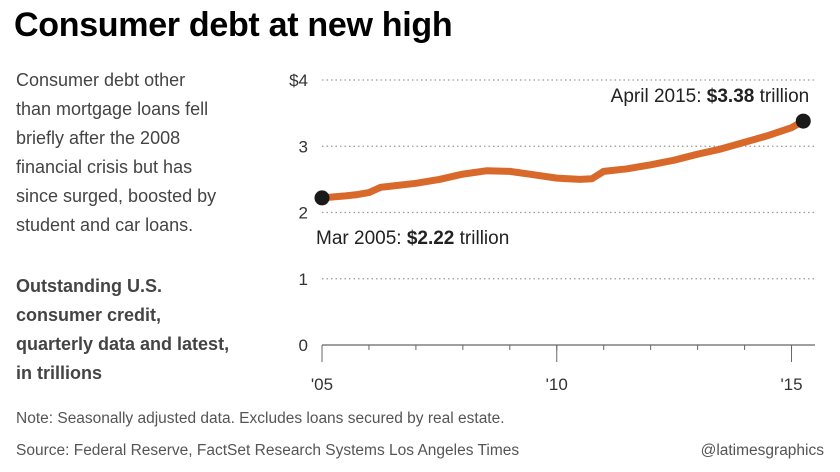 The height and width of the screenshot is (472, 840). I want to click on point-annotation: Mar 2005: $2.22 trillion, so click(412, 238).